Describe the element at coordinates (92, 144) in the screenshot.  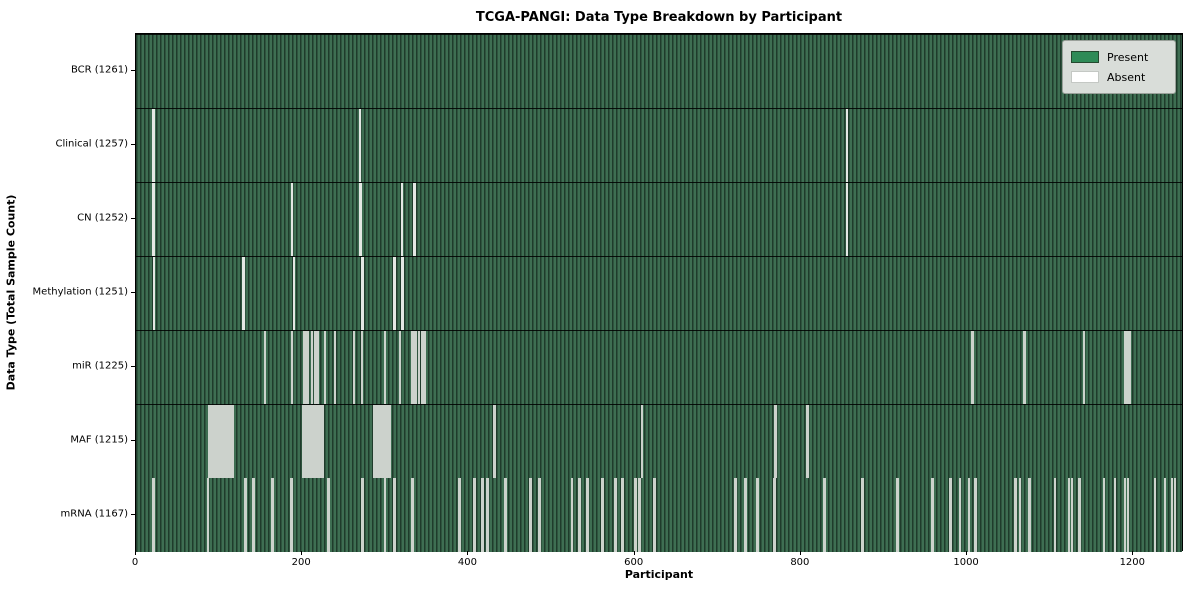
I see `y-tick-label-Clinical: Clinical (1257)` at that location.